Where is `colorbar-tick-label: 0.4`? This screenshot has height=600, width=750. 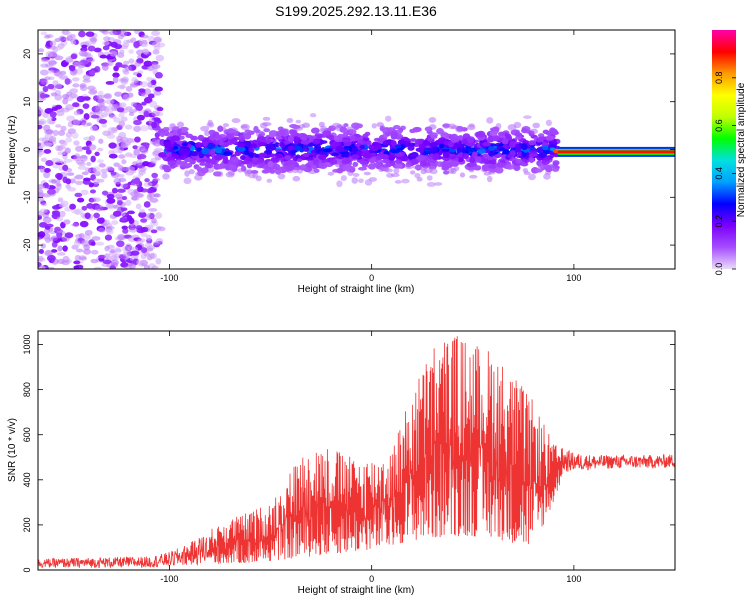
colorbar-tick-label: 0.4 is located at coordinates (719, 173).